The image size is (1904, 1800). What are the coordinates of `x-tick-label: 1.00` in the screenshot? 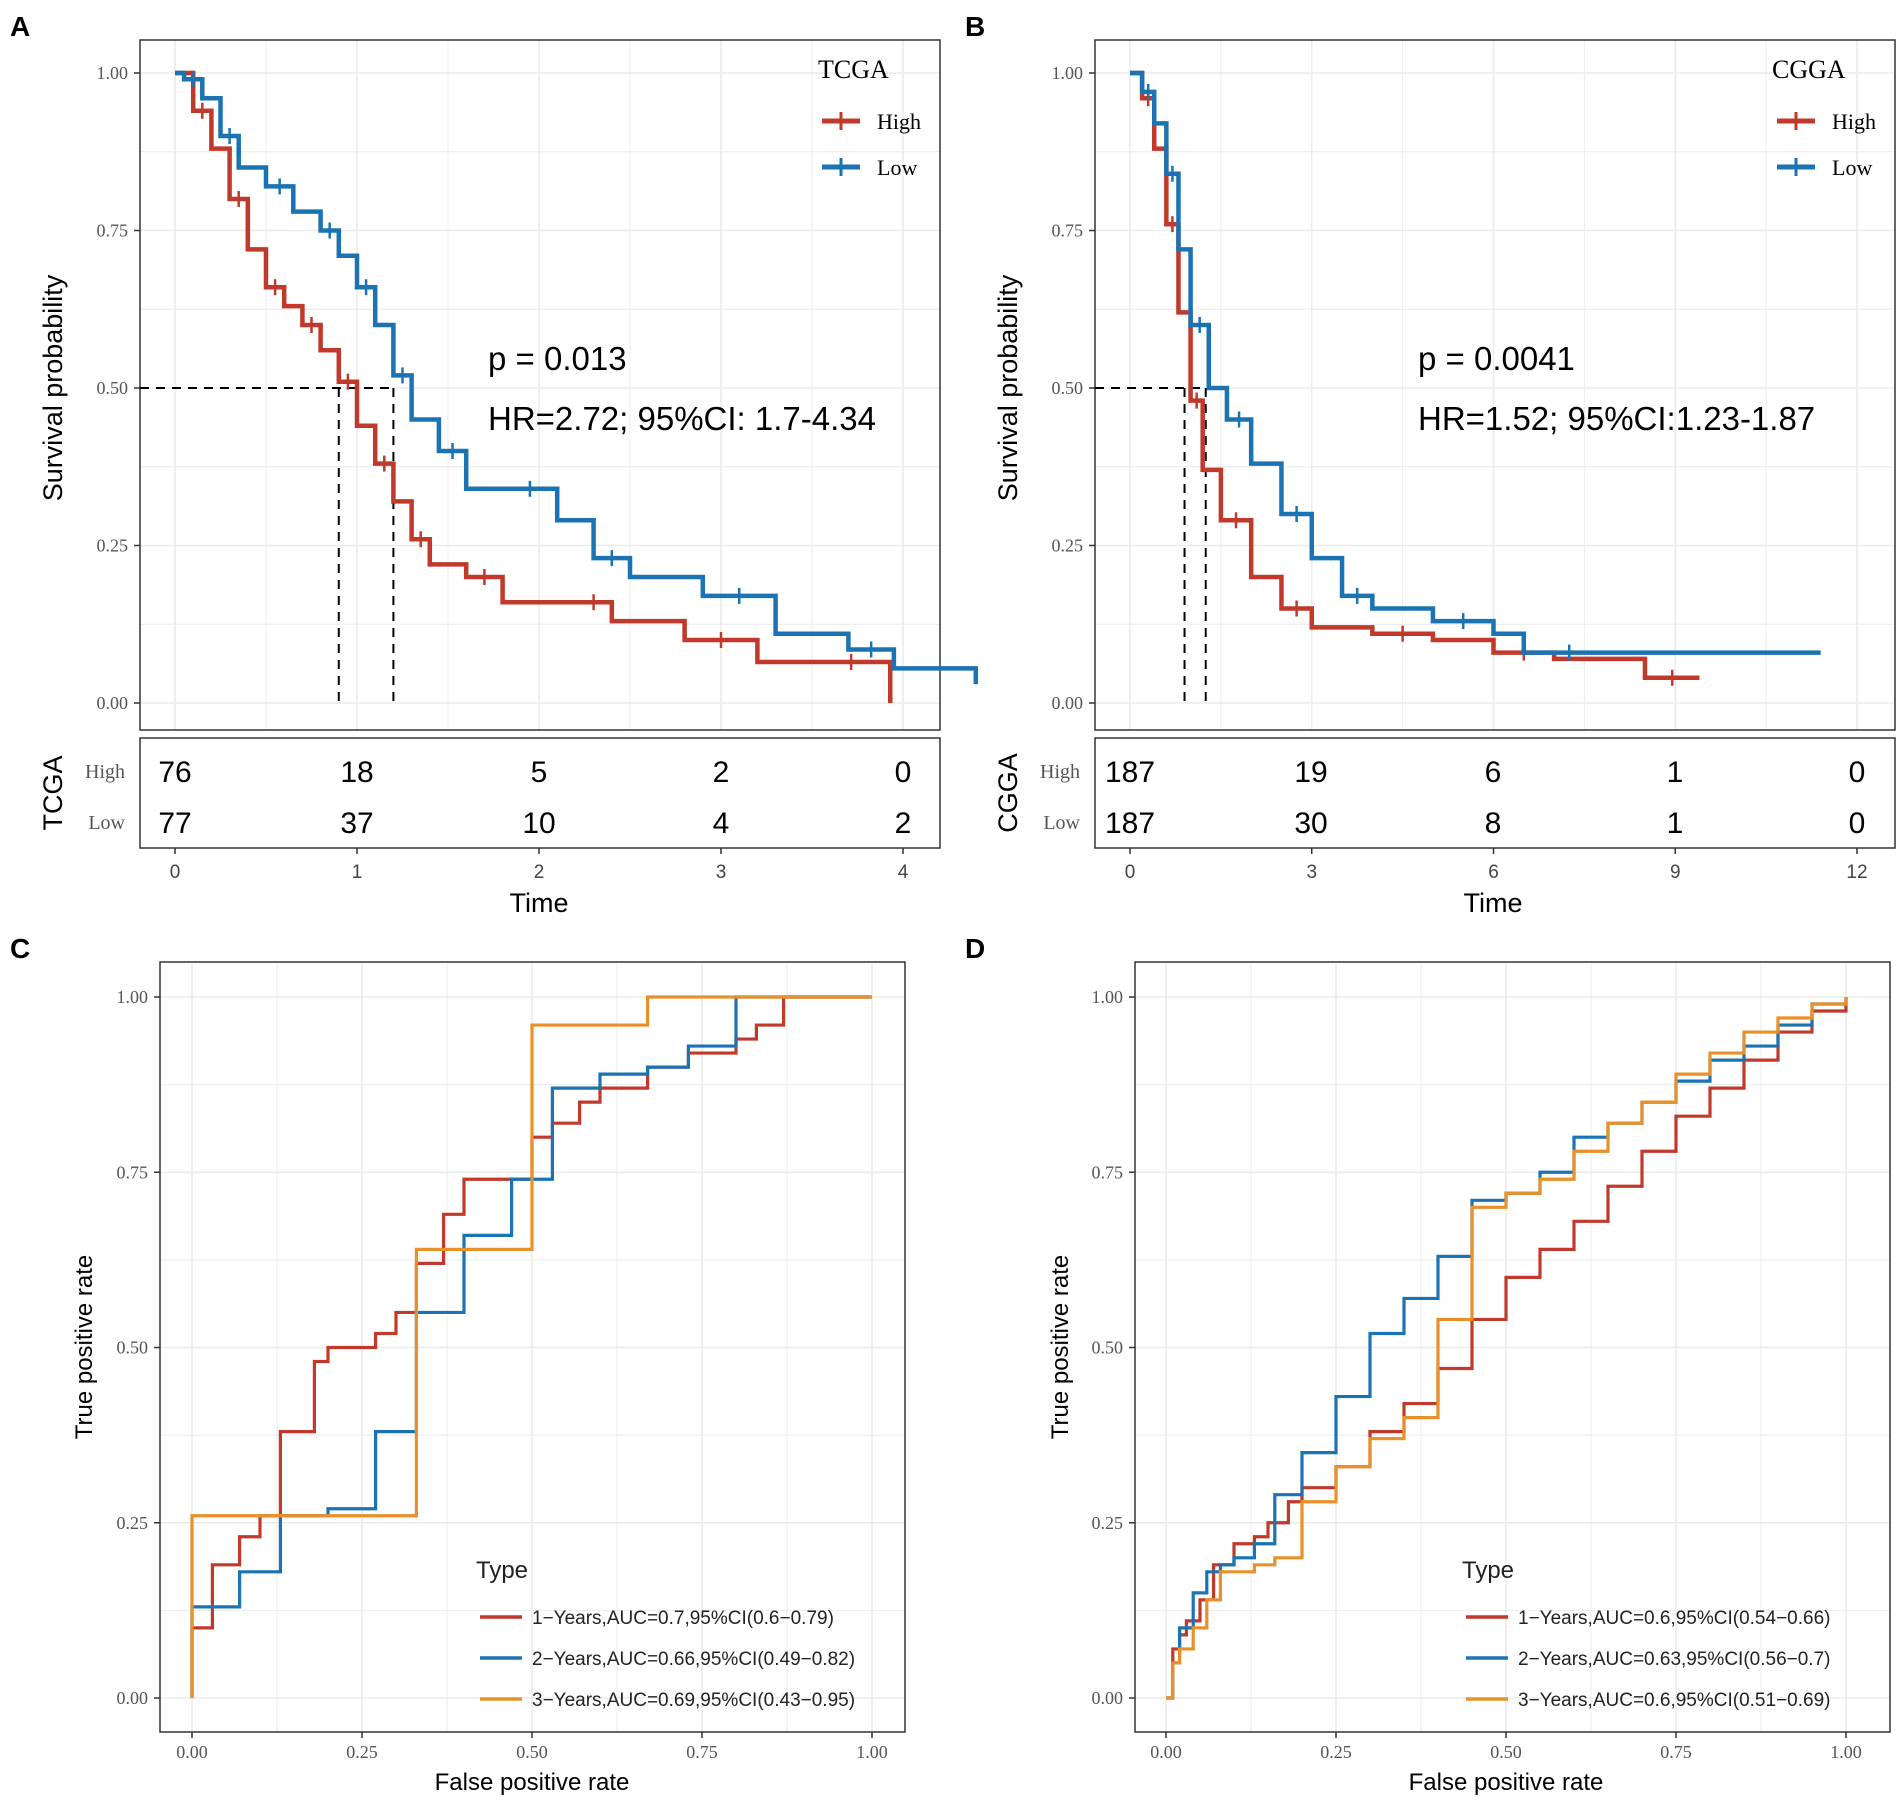 It's located at (872, 1752).